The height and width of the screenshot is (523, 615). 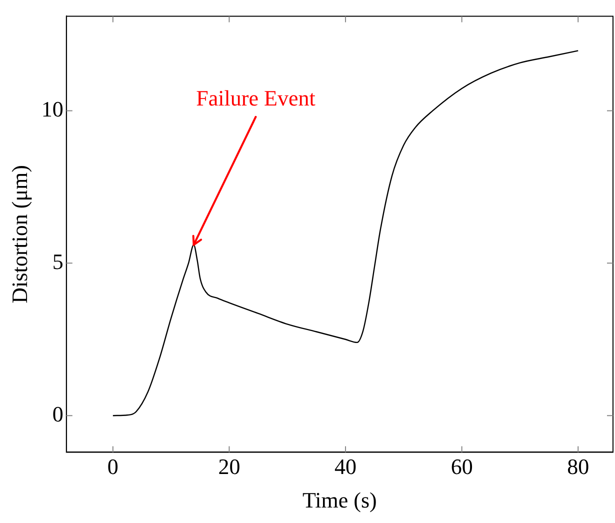 I want to click on y-tick-label: 5, so click(x=58, y=261).